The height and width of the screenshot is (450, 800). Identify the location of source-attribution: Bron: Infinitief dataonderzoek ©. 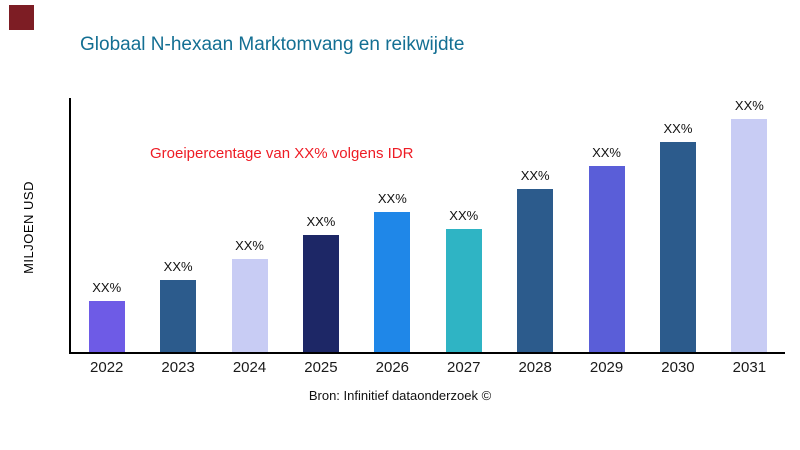
(400, 395).